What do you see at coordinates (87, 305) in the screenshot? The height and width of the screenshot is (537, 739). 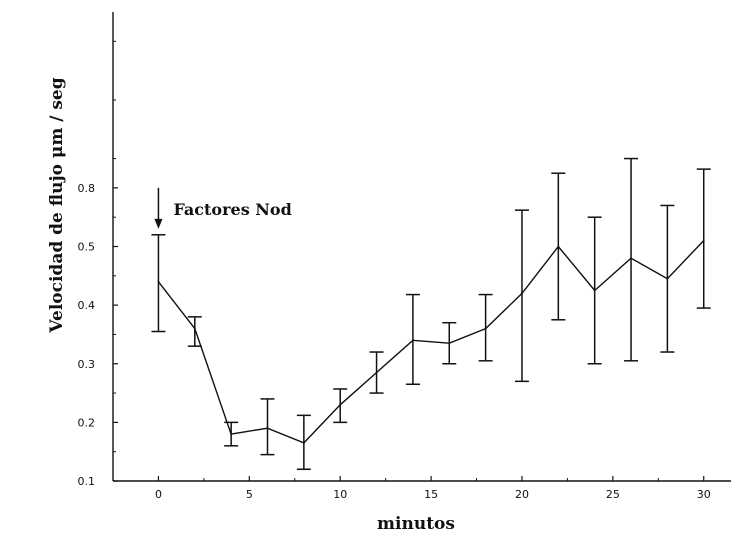 I see `y-tick-label: 0.4` at bounding box center [87, 305].